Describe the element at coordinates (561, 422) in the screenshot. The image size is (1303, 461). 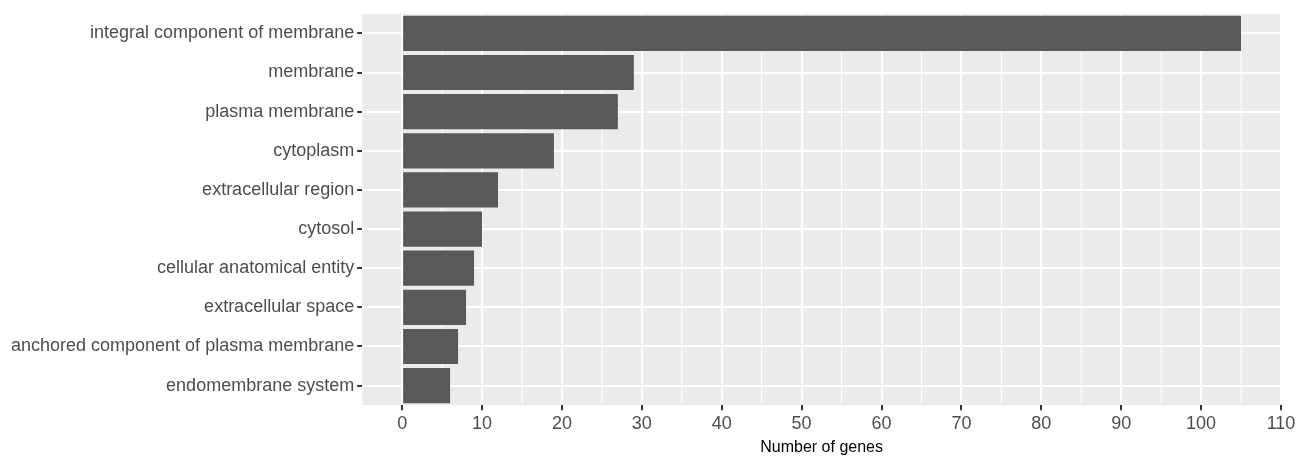
I see `x-tick-label: 20` at that location.